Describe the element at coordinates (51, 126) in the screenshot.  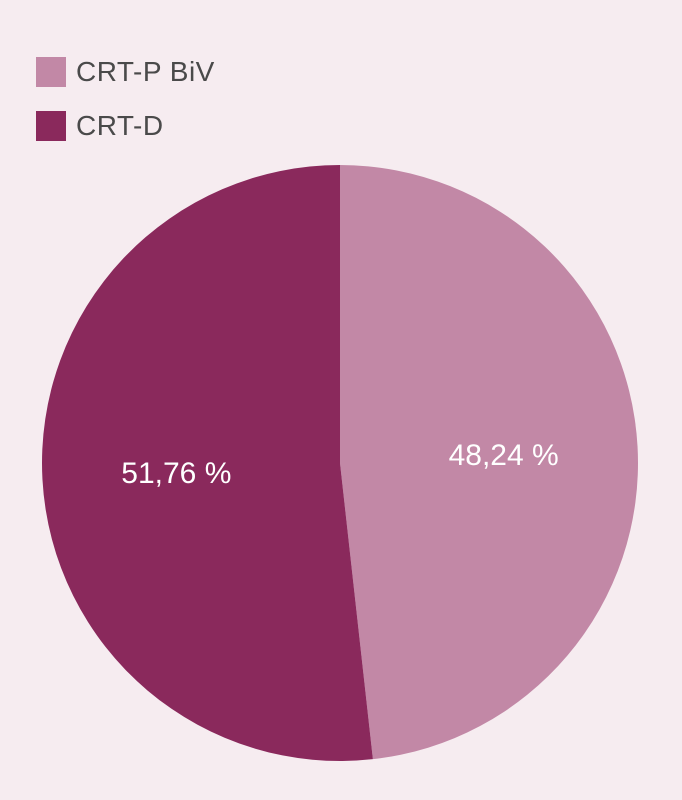
I see `legend-swatch-crt-d` at that location.